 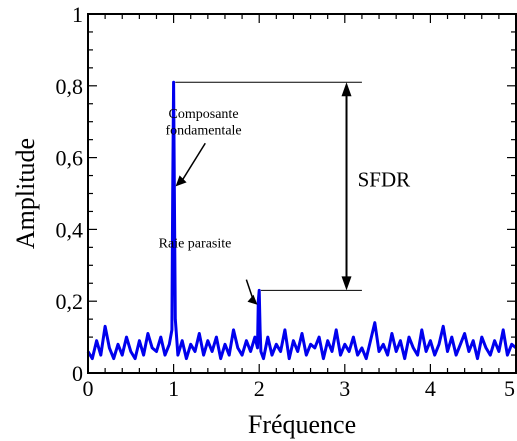 I want to click on annotation-raie-parasite: Raie parasite, so click(x=195, y=243).